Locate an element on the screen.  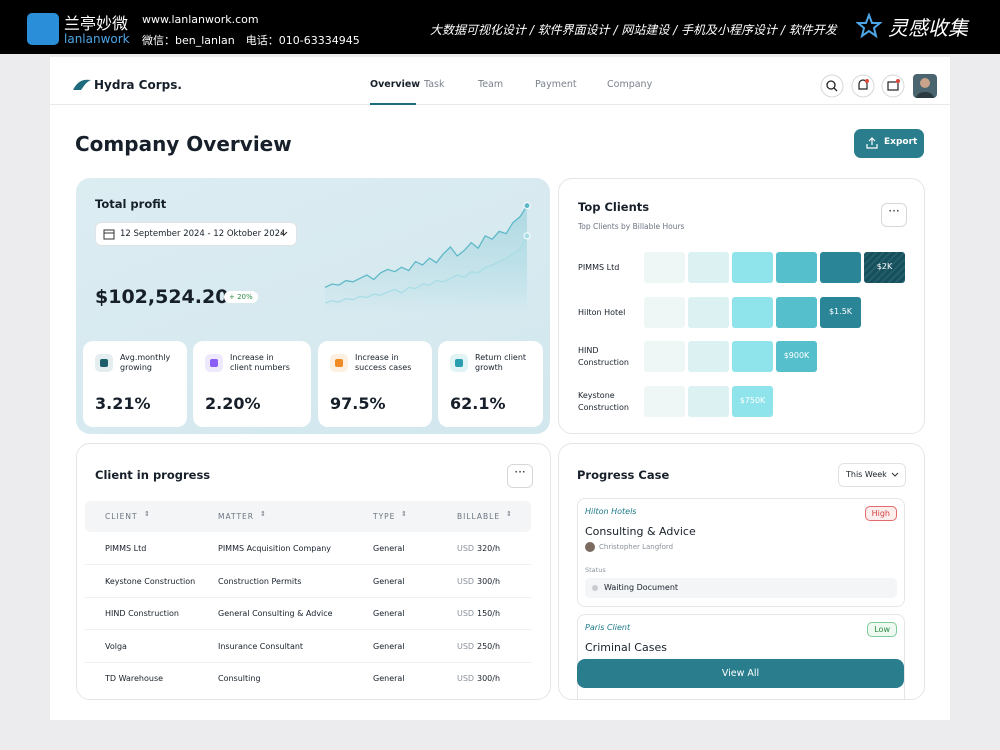
logo-en: lanlanwork is located at coordinates (97, 39).